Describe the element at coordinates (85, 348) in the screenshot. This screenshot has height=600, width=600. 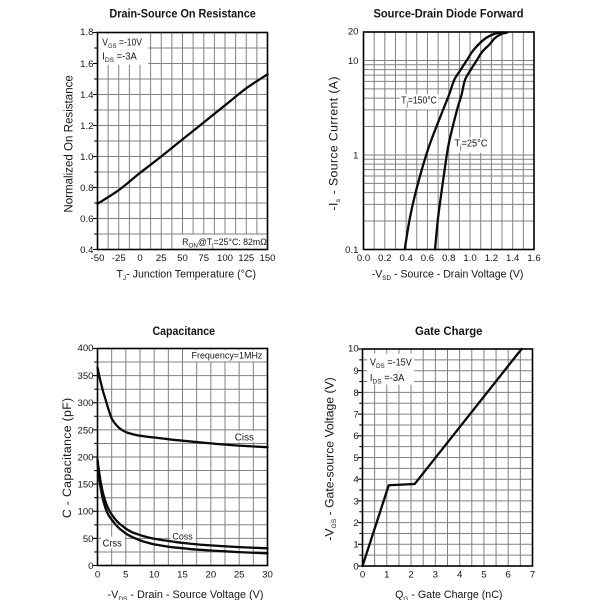
I see `svg-text: 400` at that location.